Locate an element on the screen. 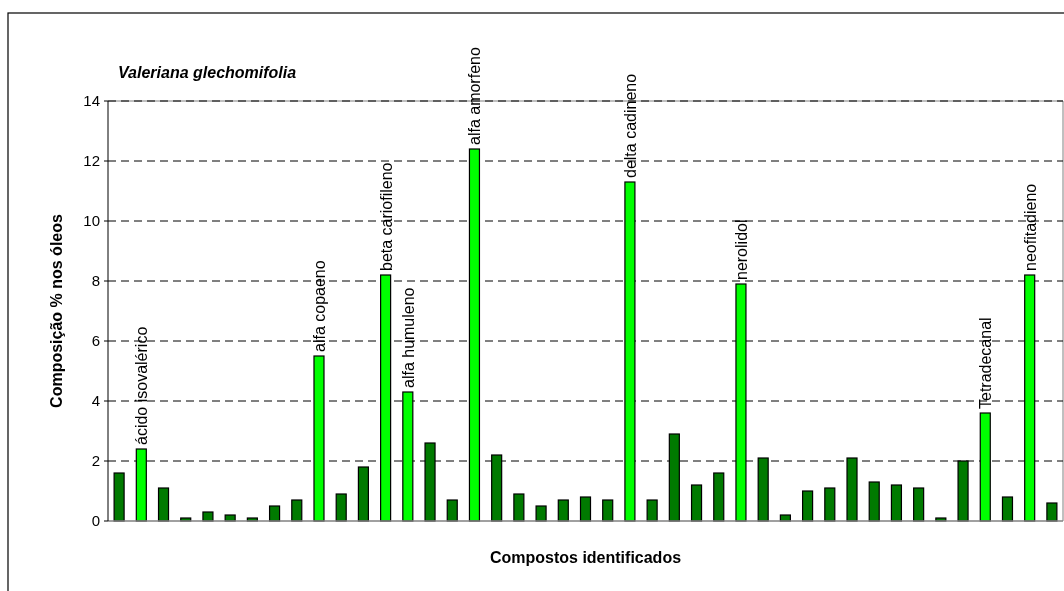  x-tick-label: nerolidol is located at coordinates (741, 249).